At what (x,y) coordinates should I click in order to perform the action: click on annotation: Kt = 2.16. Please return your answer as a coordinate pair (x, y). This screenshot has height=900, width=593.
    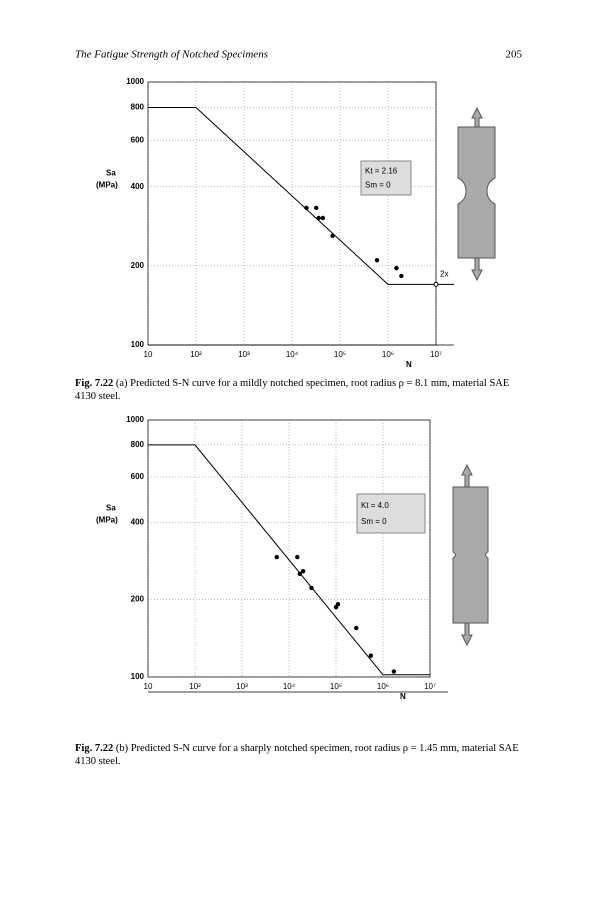
    Looking at the image, I should click on (381, 170).